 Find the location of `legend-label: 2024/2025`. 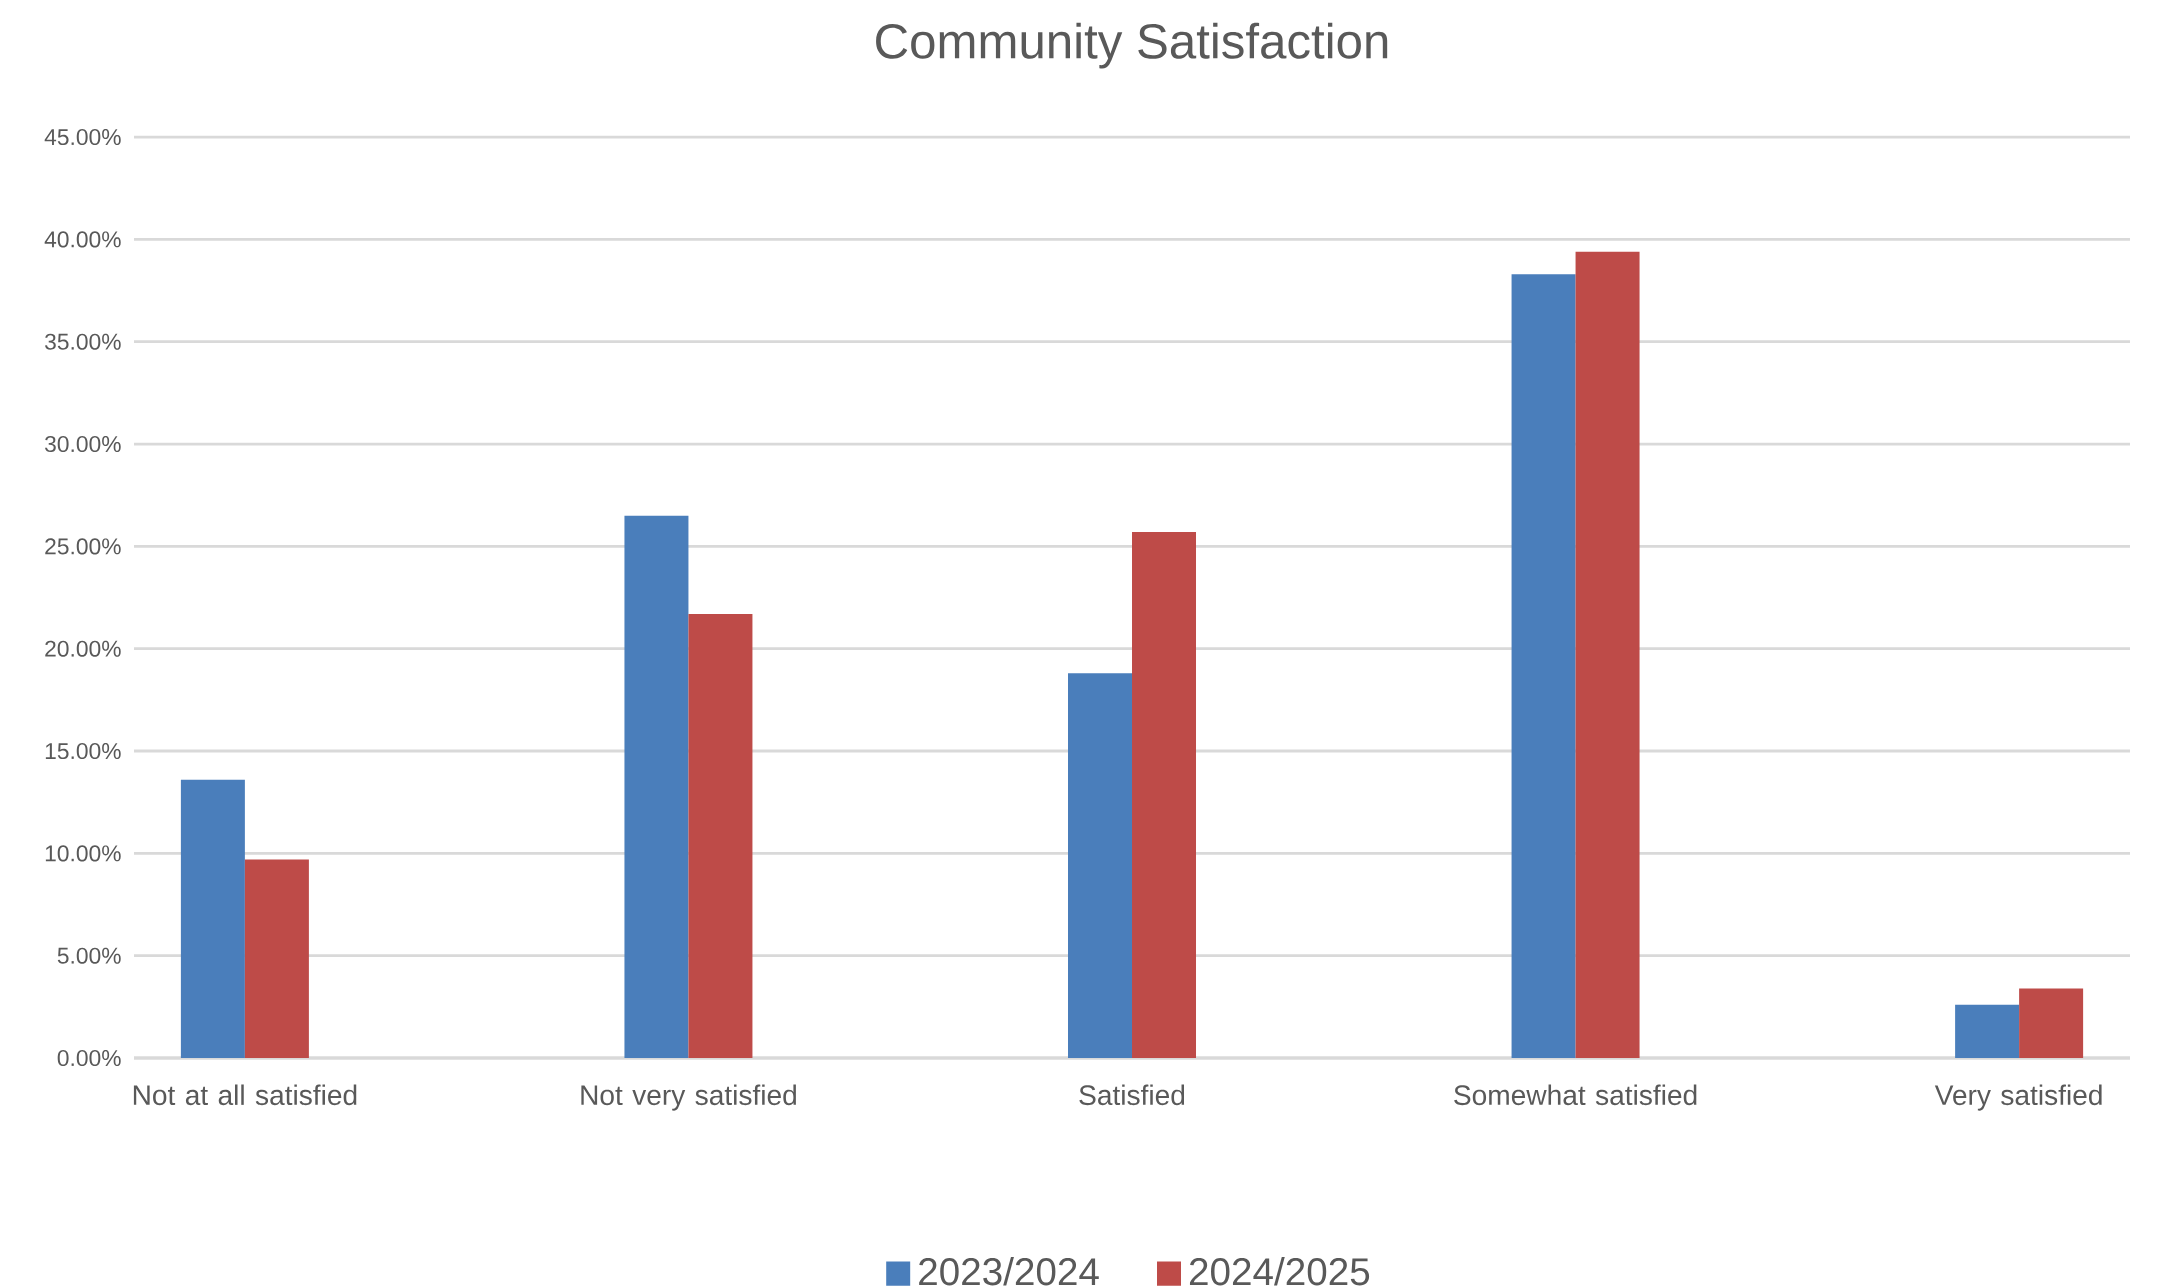

legend-label: 2024/2025 is located at coordinates (1279, 1271).